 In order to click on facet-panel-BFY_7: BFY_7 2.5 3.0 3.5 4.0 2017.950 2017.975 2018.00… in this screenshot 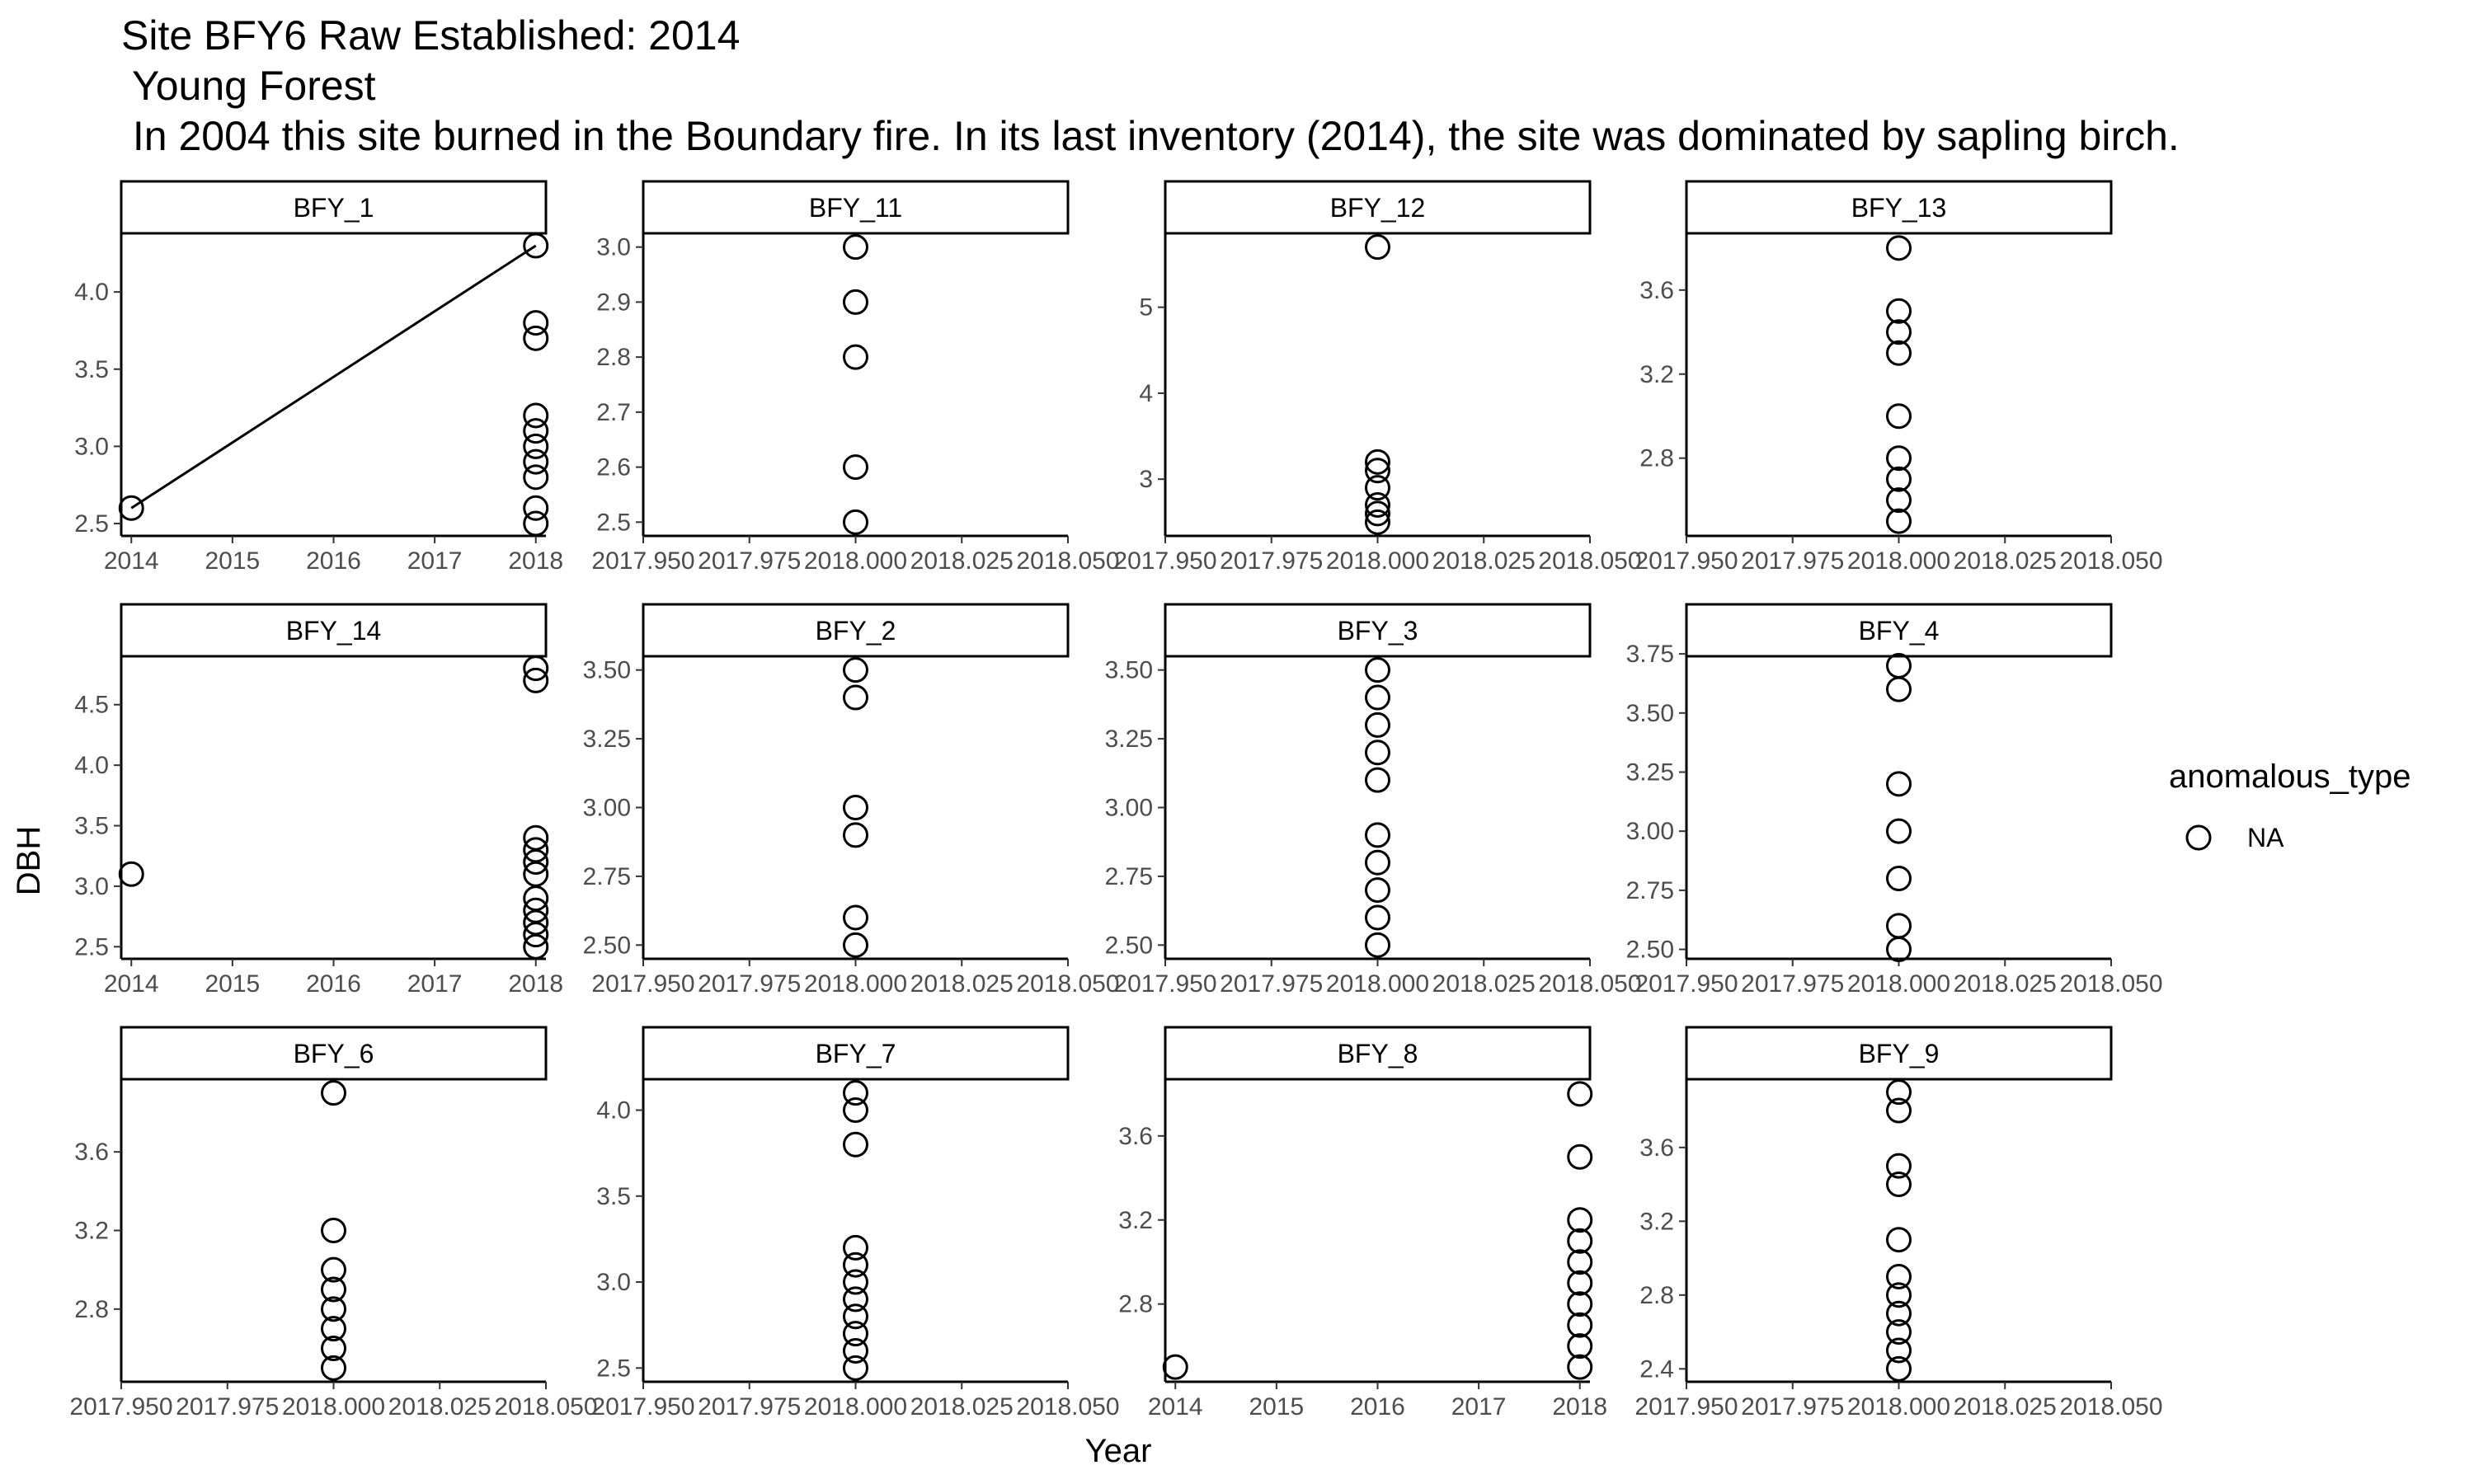, I will do `click(855, 1223)`.